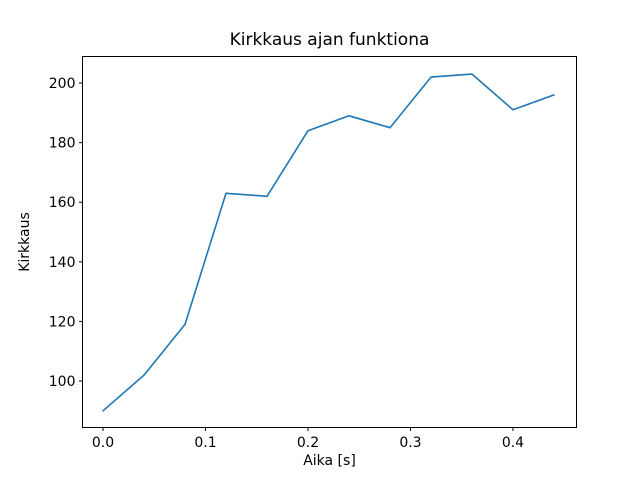 This screenshot has height=480, width=640. I want to click on y-tick-label: 180, so click(62, 144).